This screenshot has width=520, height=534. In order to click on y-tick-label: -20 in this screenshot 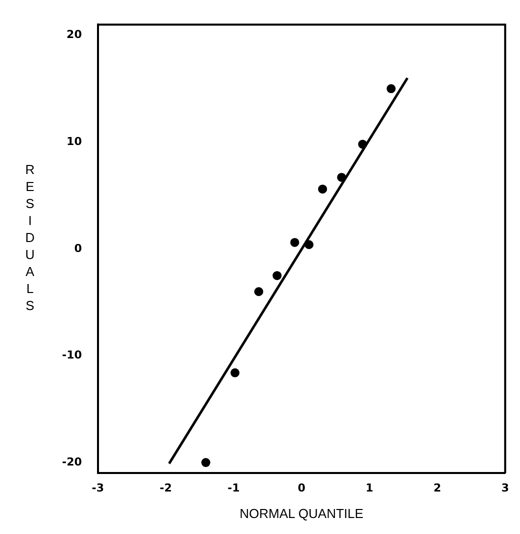, I will do `click(72, 461)`.